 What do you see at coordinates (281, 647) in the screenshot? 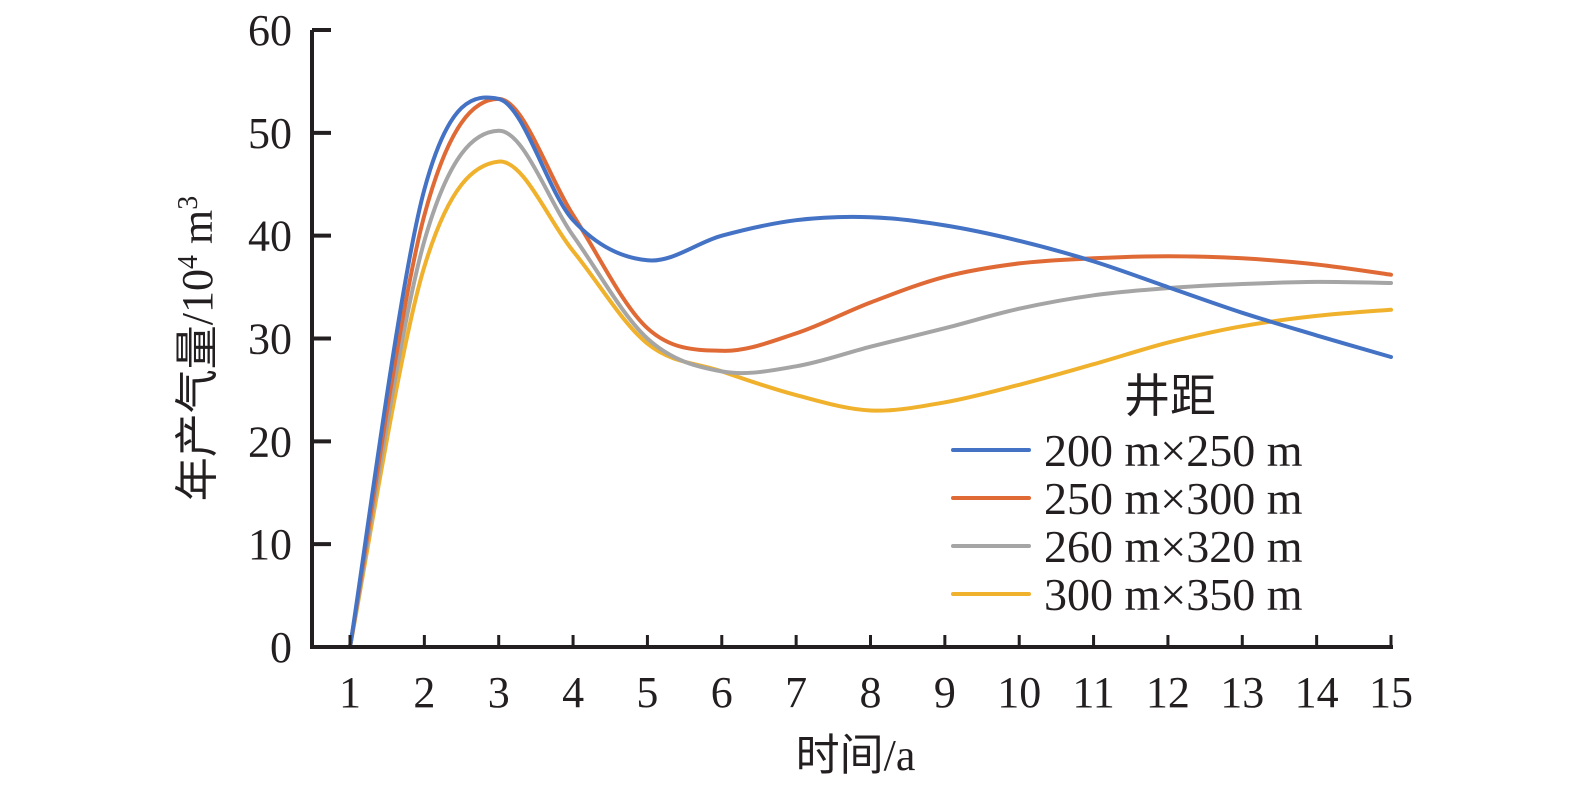
I see `y-tick-label: 0` at bounding box center [281, 647].